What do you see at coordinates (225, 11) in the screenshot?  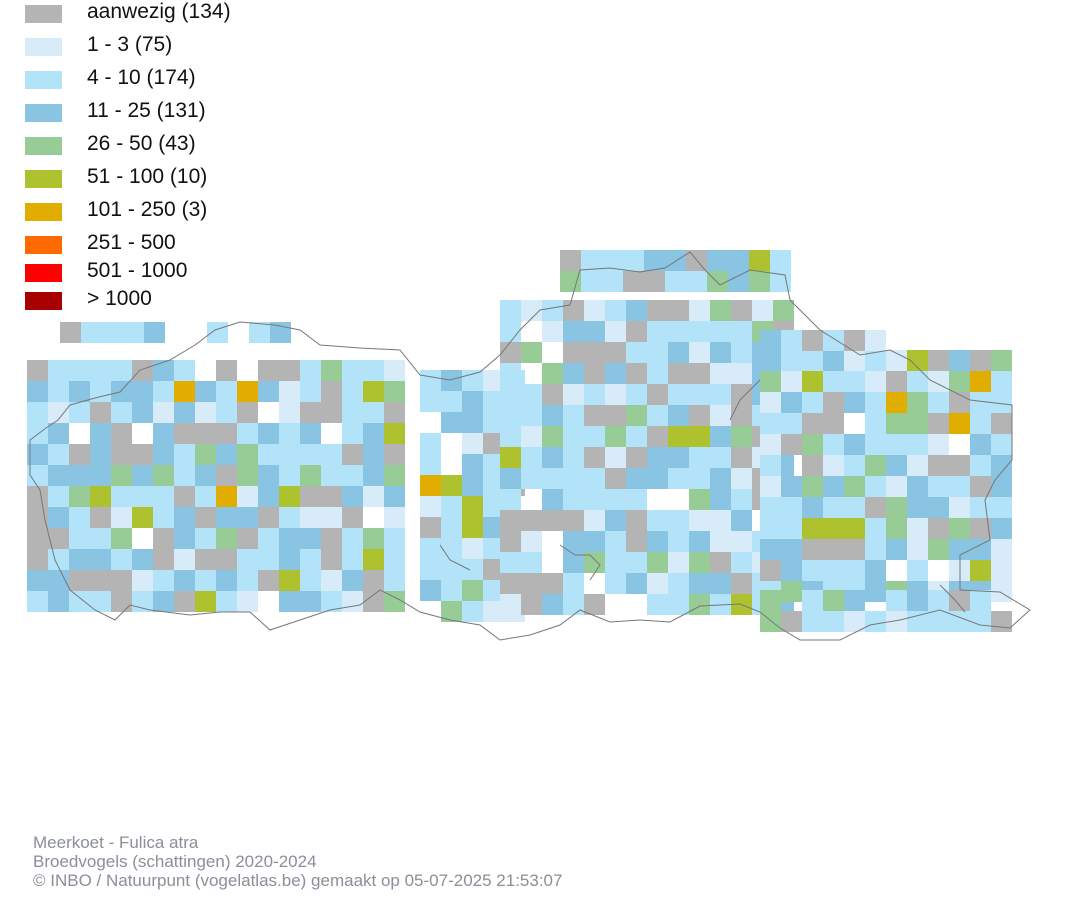 I see `legend-item-aanwezig: aanwezig (134)` at bounding box center [225, 11].